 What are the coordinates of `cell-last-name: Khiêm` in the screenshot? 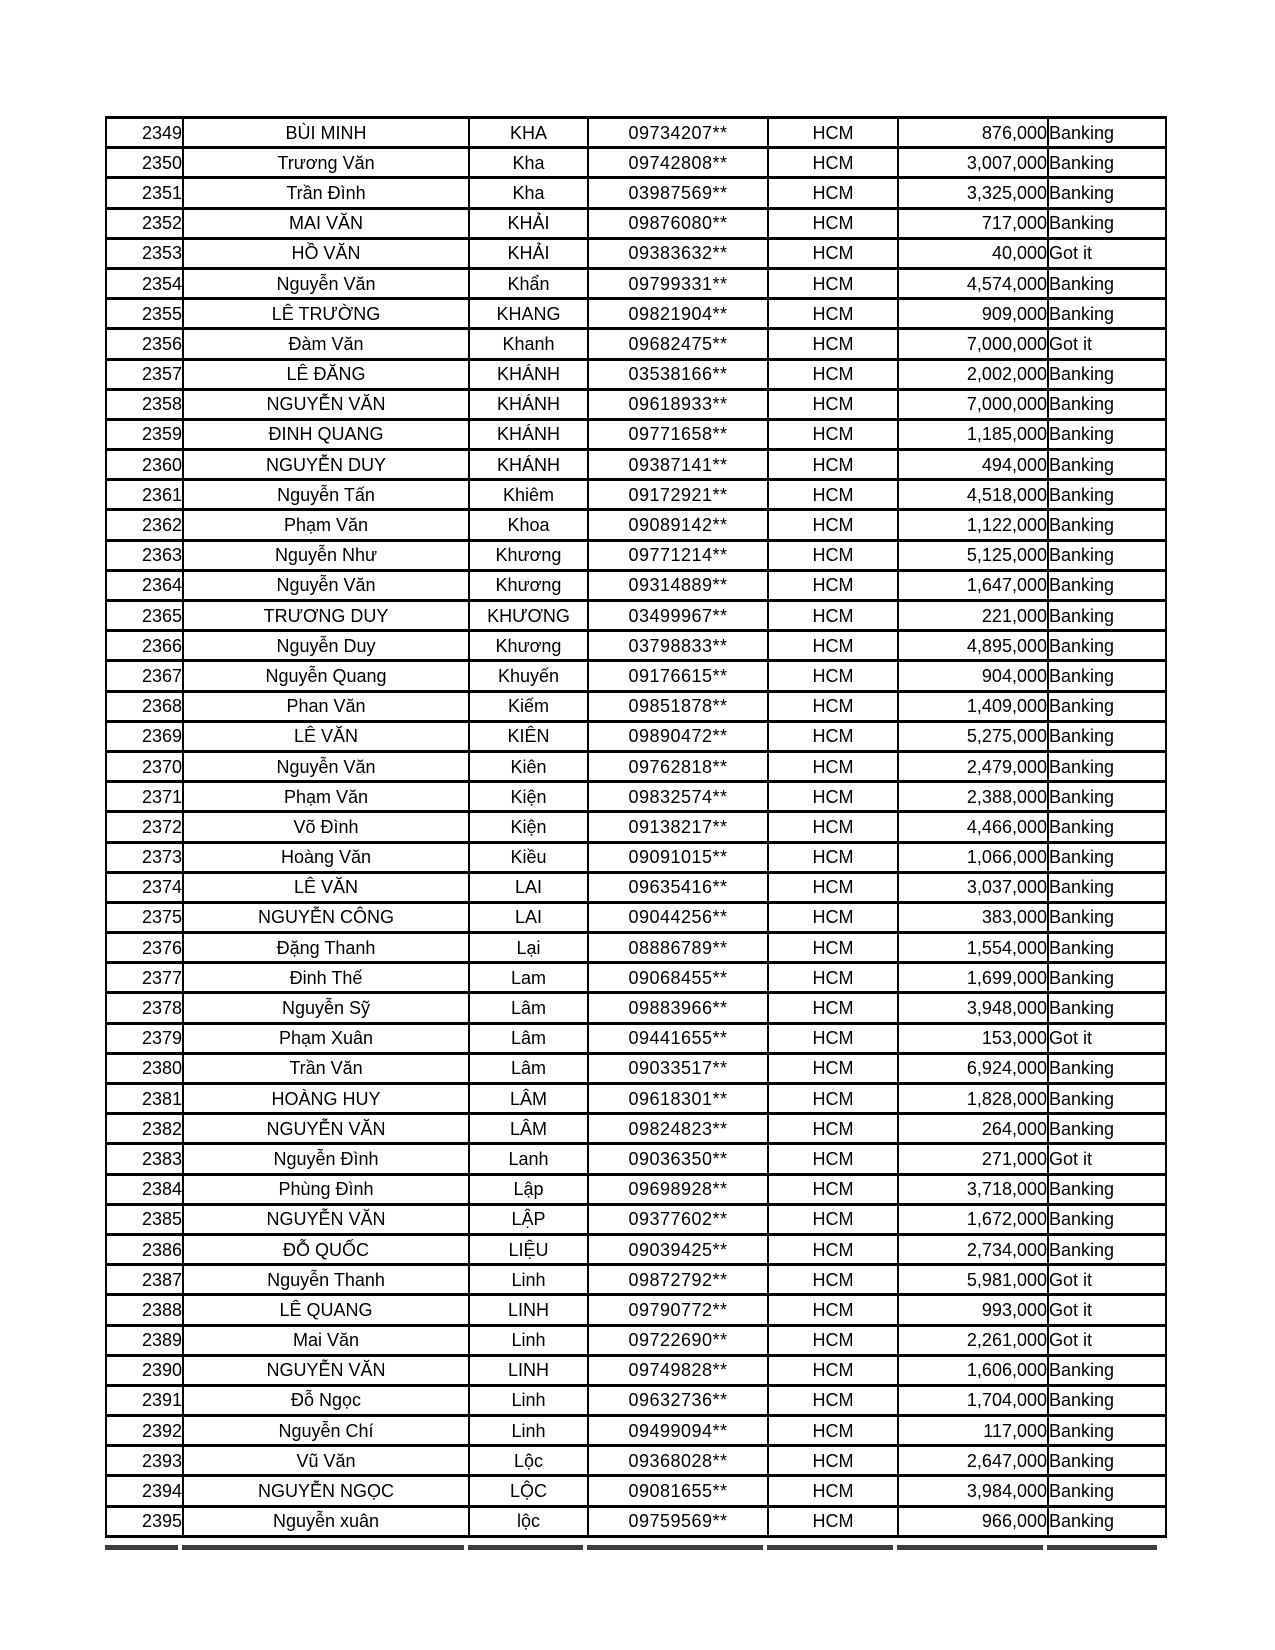 It's located at (528, 495).